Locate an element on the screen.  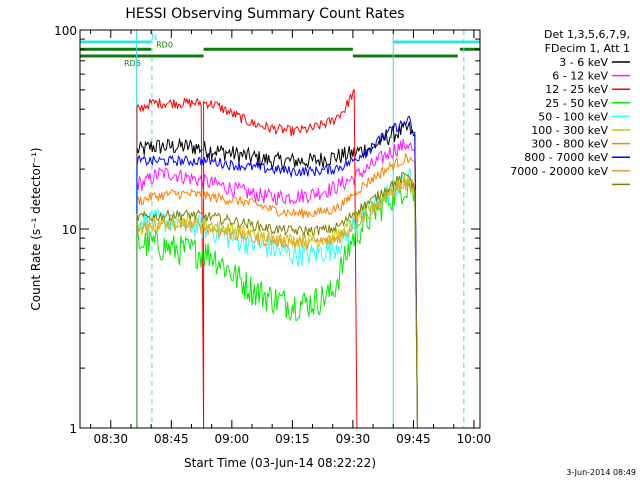
y-axis-label: Count Rate (s⁻¹ detector⁻¹) is located at coordinates (36, 228).